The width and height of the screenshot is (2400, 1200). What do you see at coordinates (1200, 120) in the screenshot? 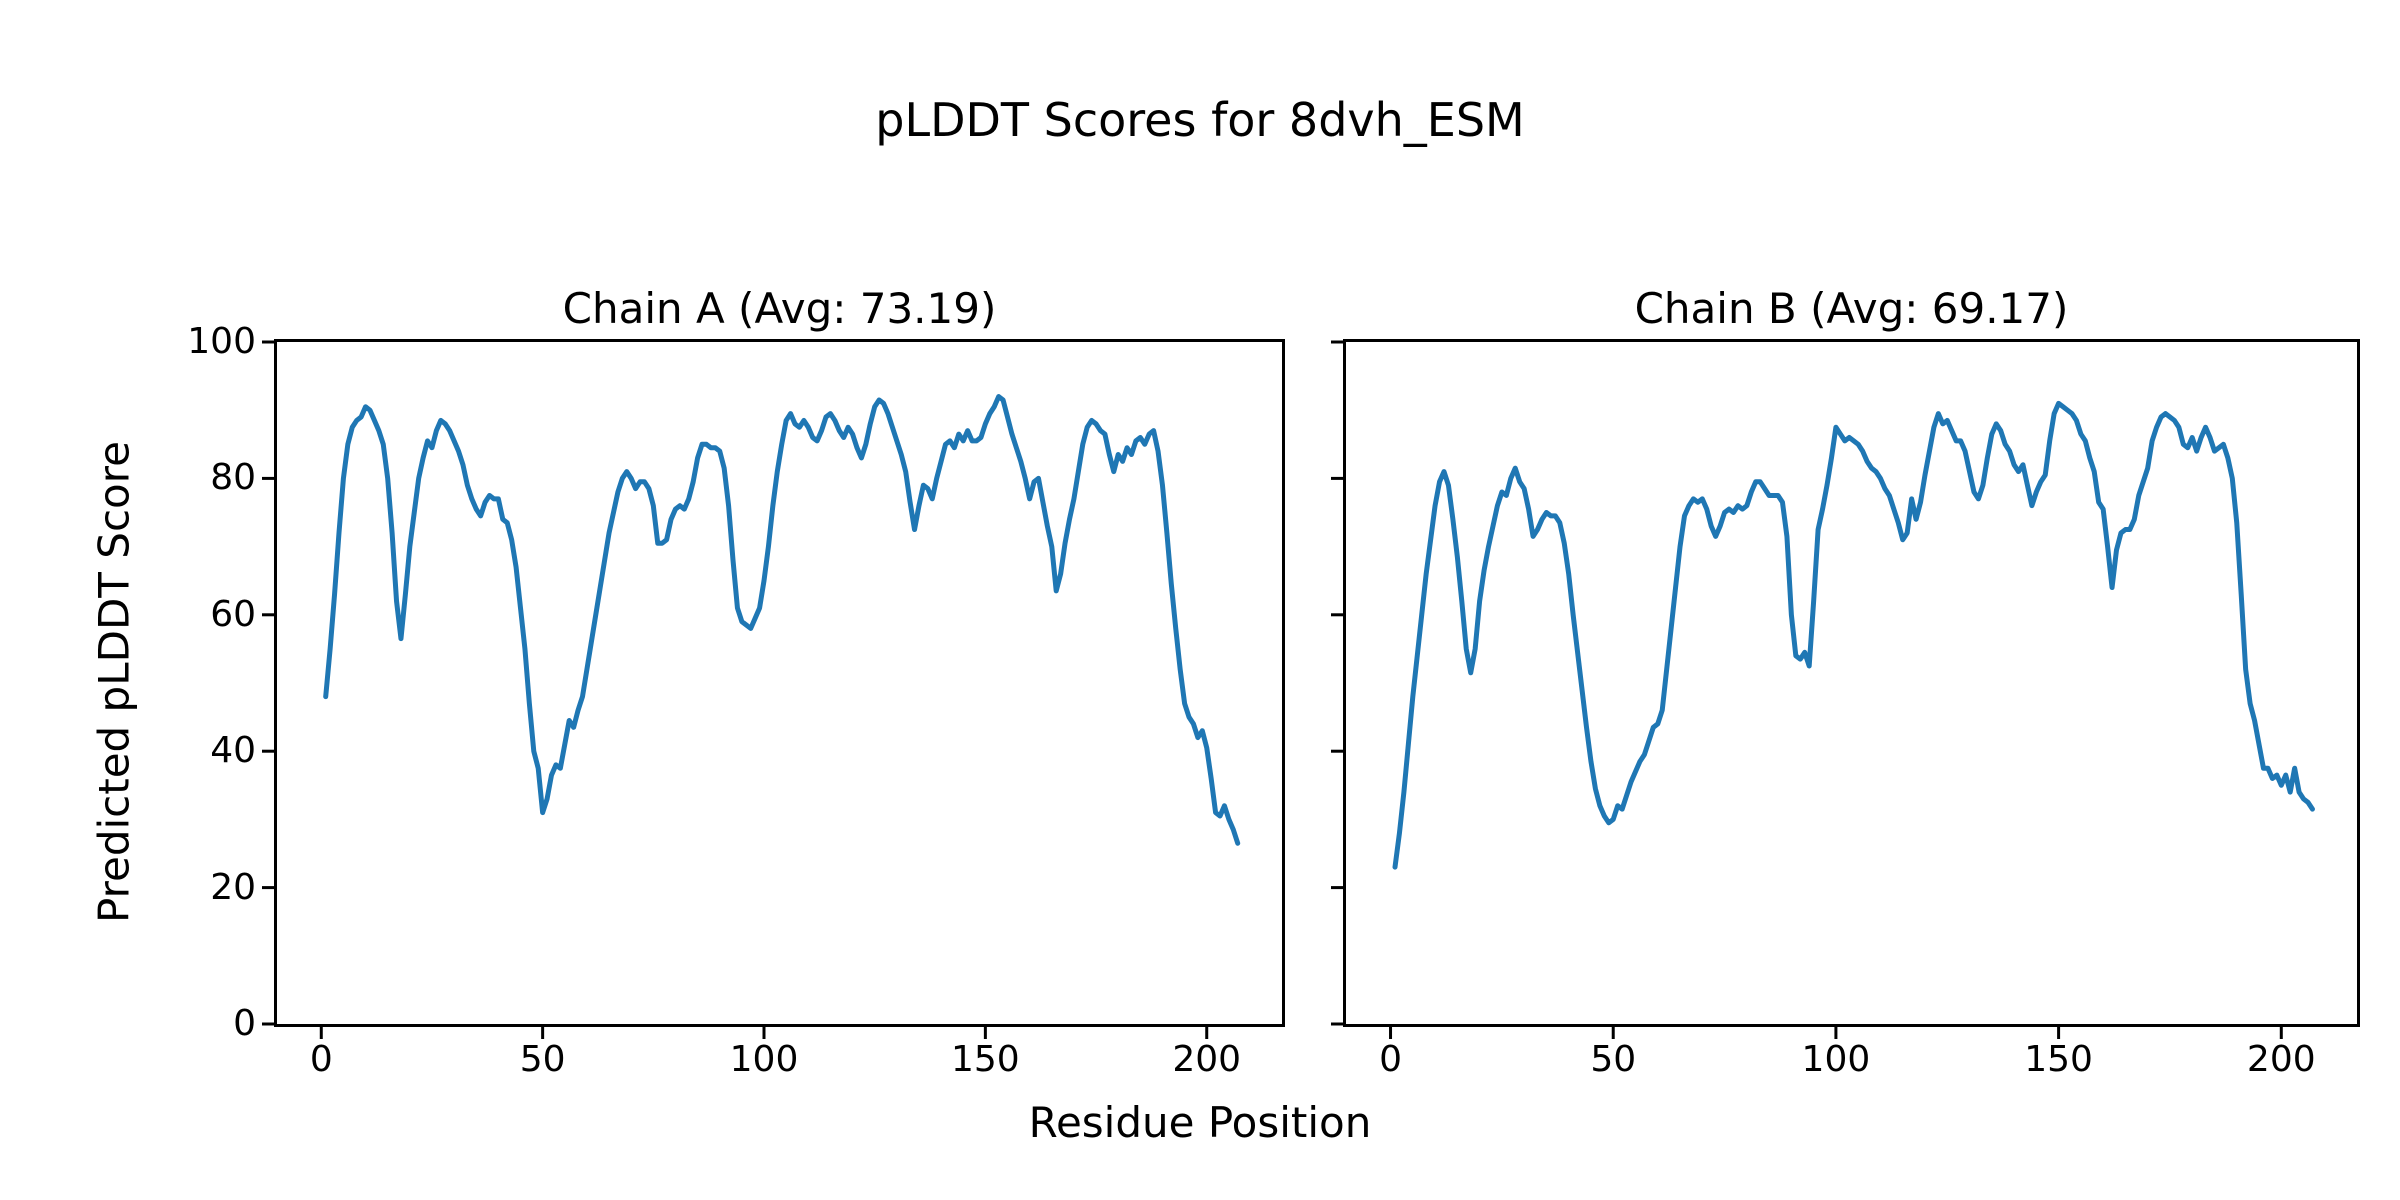
I see `figure-title: pLDDT Scores for 8dvh_ESM` at bounding box center [1200, 120].